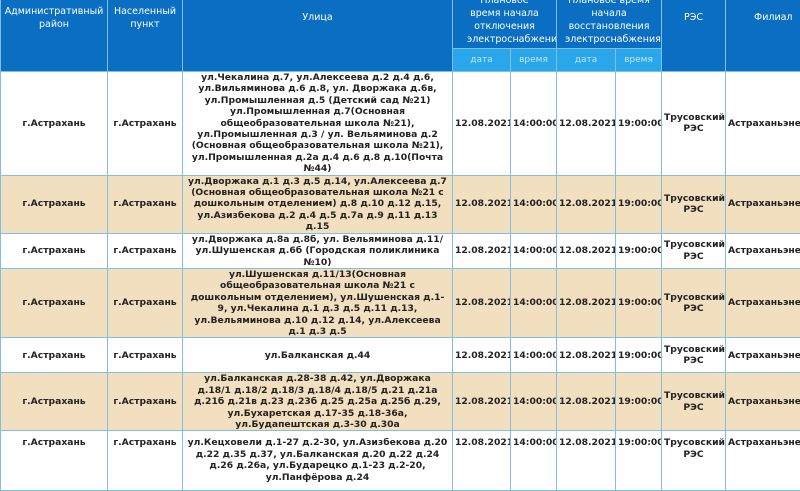 This screenshot has width=800, height=491. What do you see at coordinates (318, 355) in the screenshot?
I see `street-cell: ул.Балканская д.44` at bounding box center [318, 355].